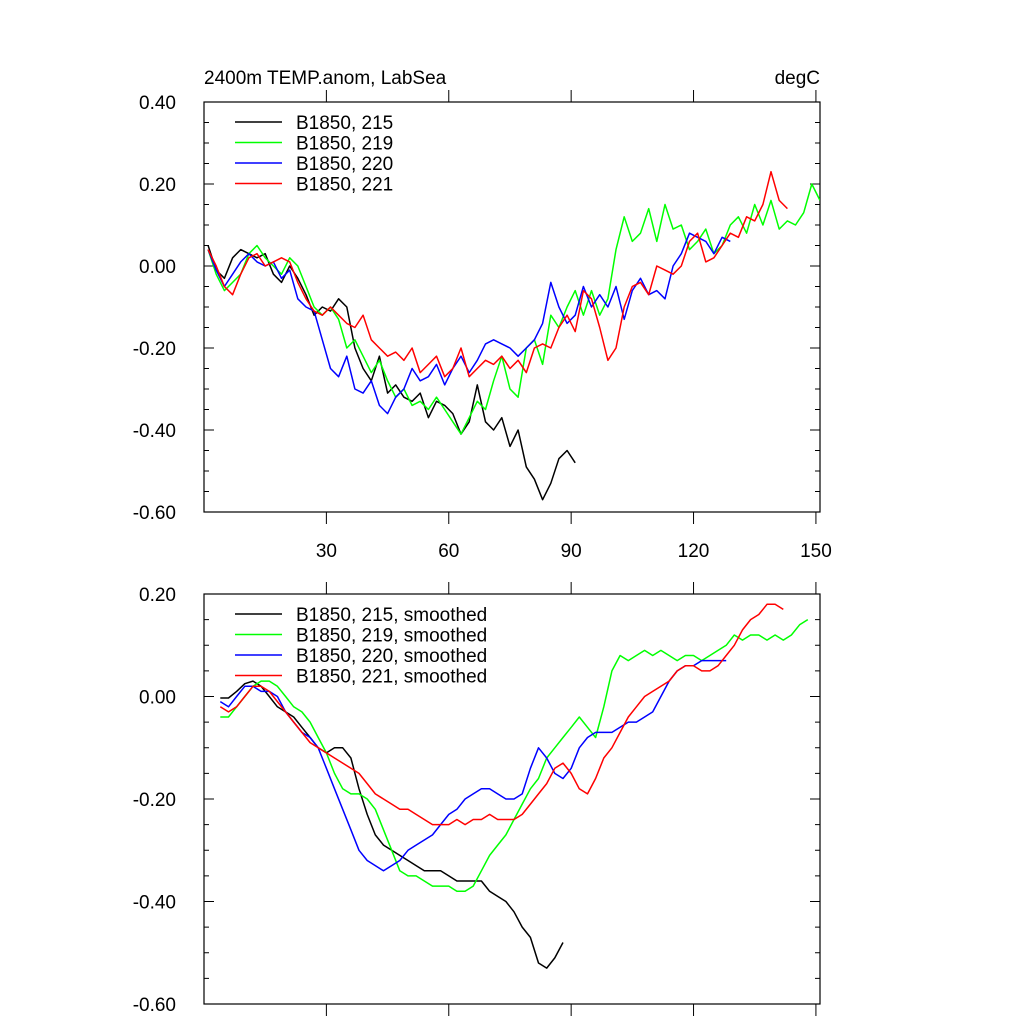 This screenshot has width=1024, height=1024. I want to click on top-ytick-label: 0.00, so click(157, 267).